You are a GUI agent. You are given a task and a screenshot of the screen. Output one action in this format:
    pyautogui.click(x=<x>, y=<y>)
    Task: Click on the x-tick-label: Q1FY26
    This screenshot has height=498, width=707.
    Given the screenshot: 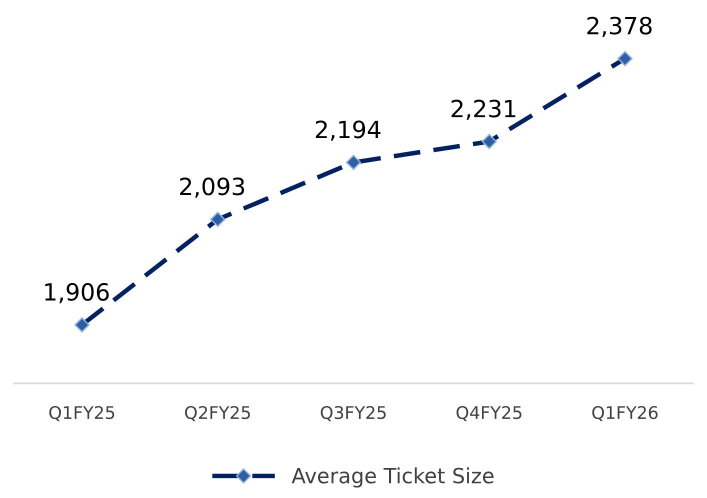 What is the action you would take?
    pyautogui.click(x=625, y=414)
    